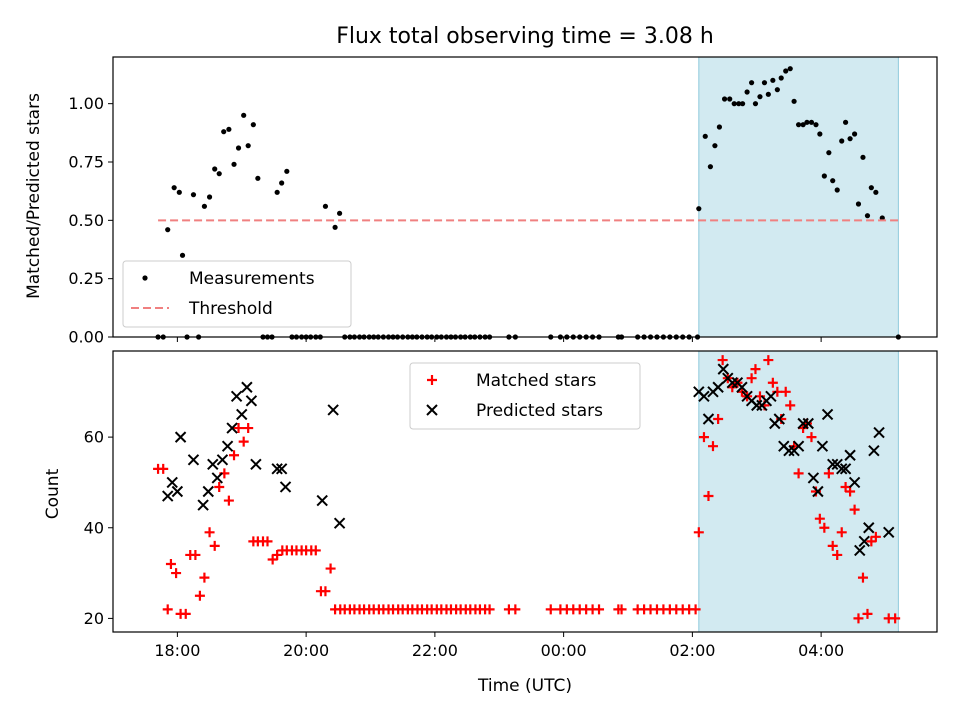 The width and height of the screenshot is (960, 725). I want to click on bottom-legend: Matched stars Predicted stars, so click(525, 396).